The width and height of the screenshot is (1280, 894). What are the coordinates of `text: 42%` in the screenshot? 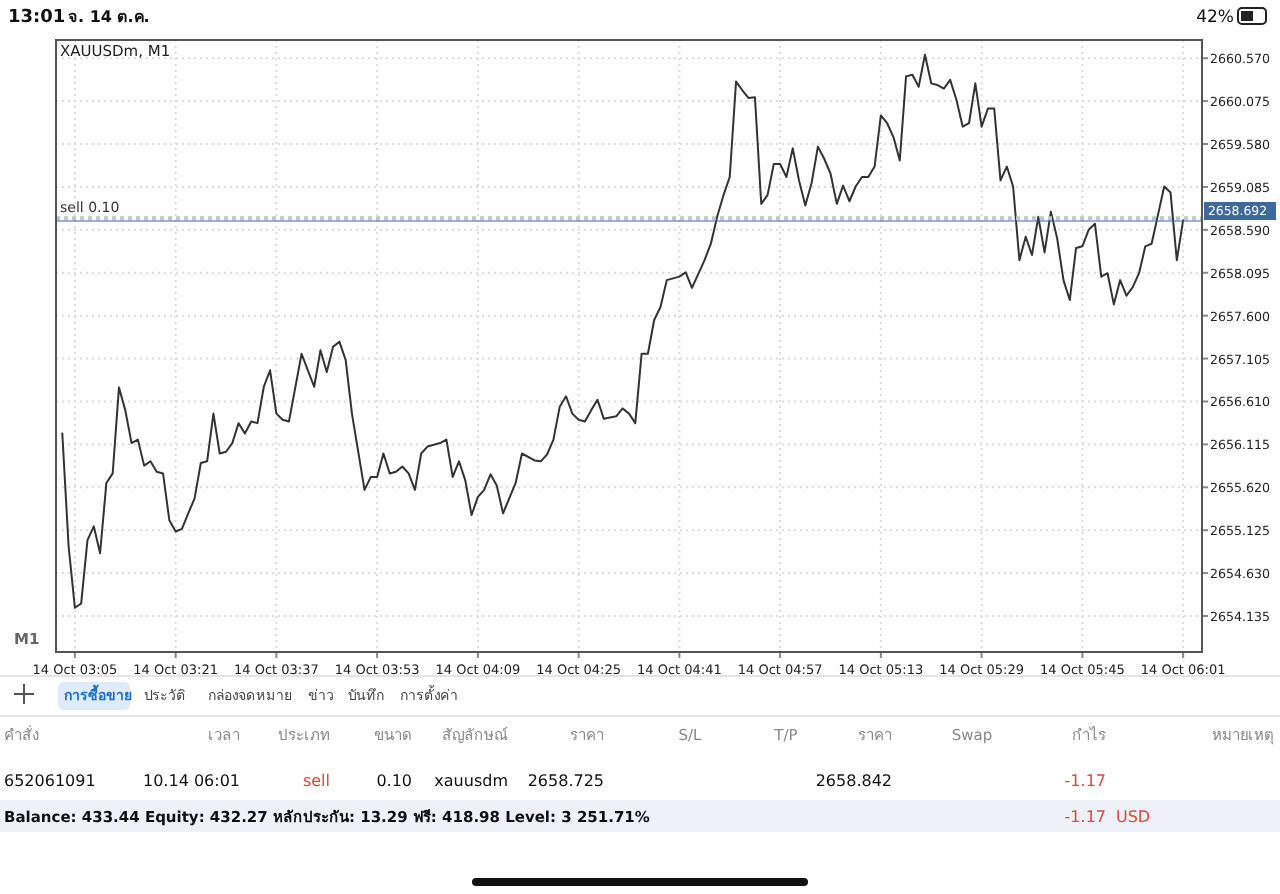 It's located at (1215, 18).